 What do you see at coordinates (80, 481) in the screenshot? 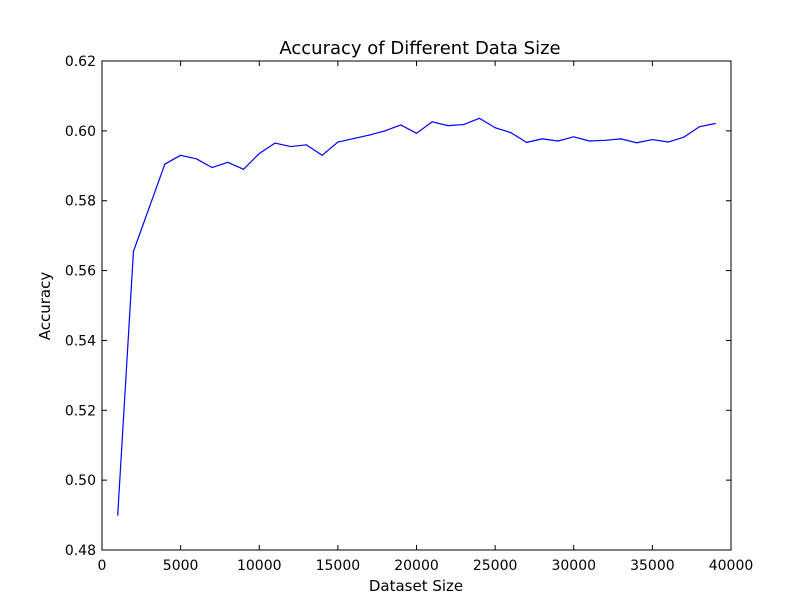
I see `y-tick-label: 0.50` at bounding box center [80, 481].